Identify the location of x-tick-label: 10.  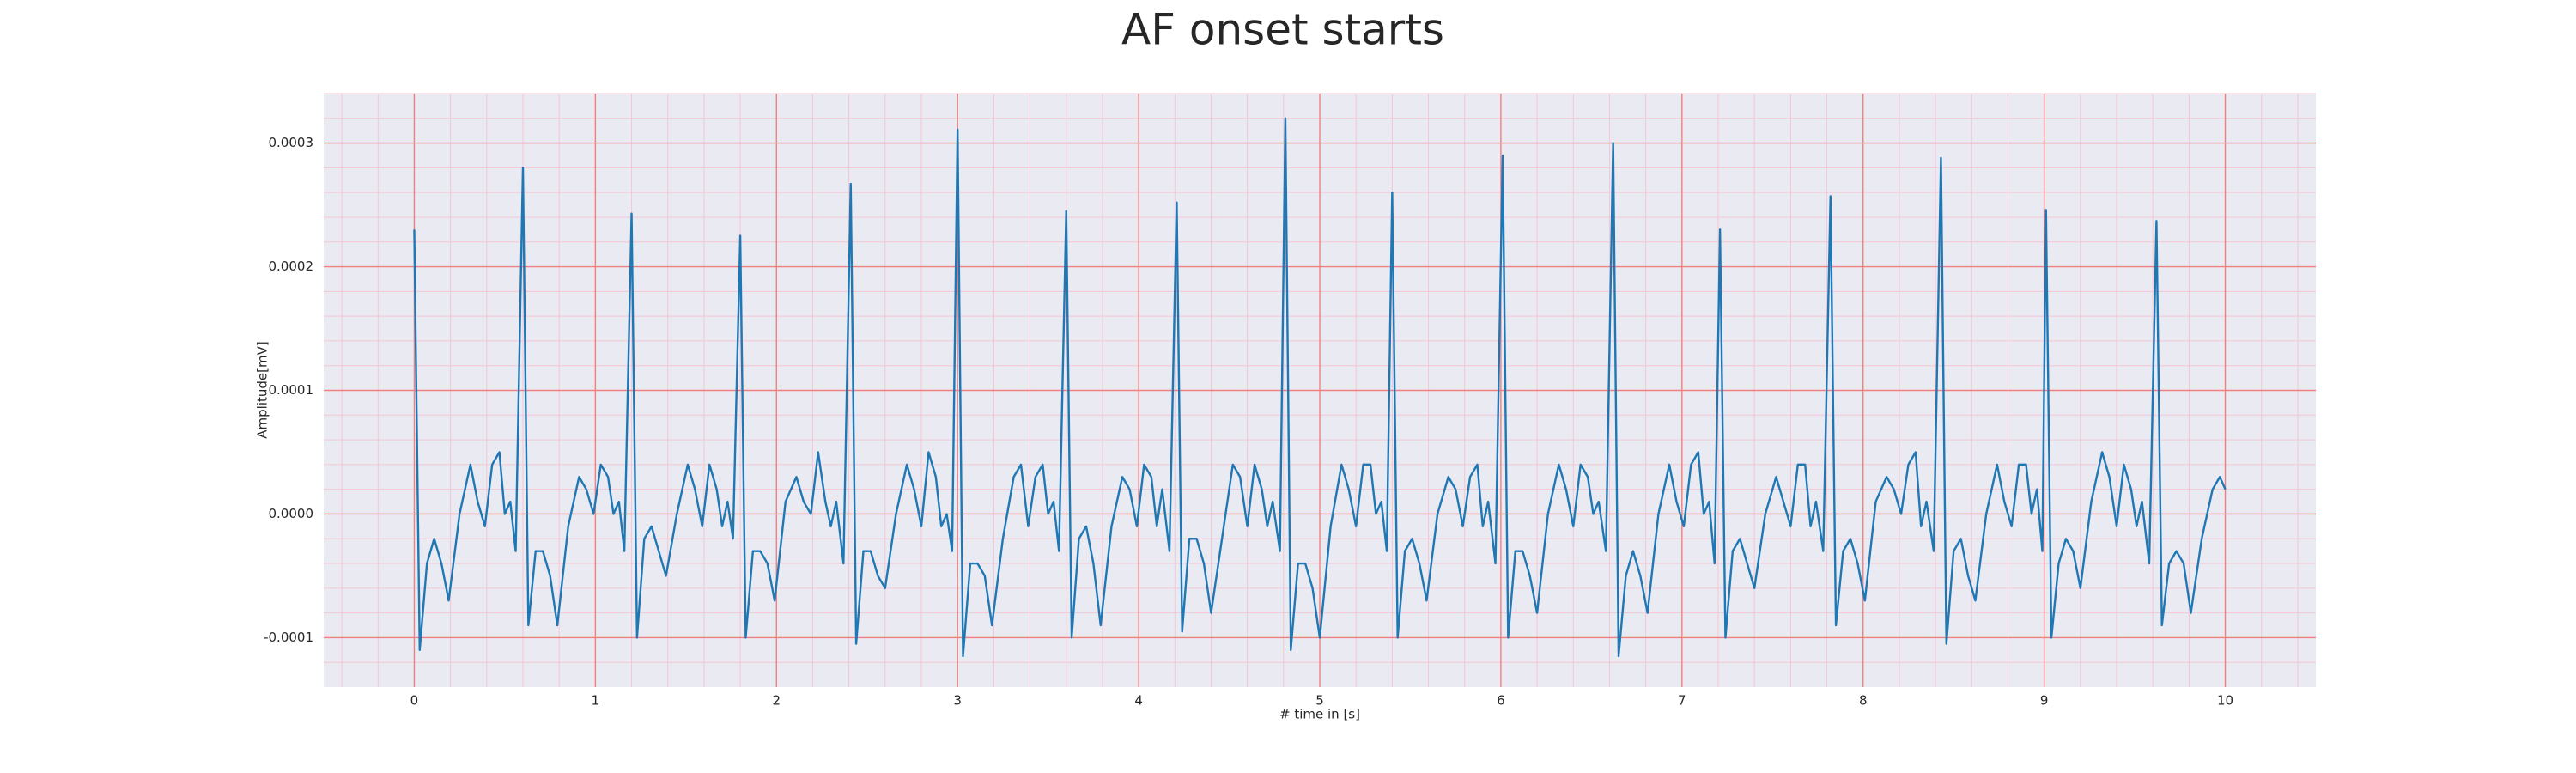
(2225, 701).